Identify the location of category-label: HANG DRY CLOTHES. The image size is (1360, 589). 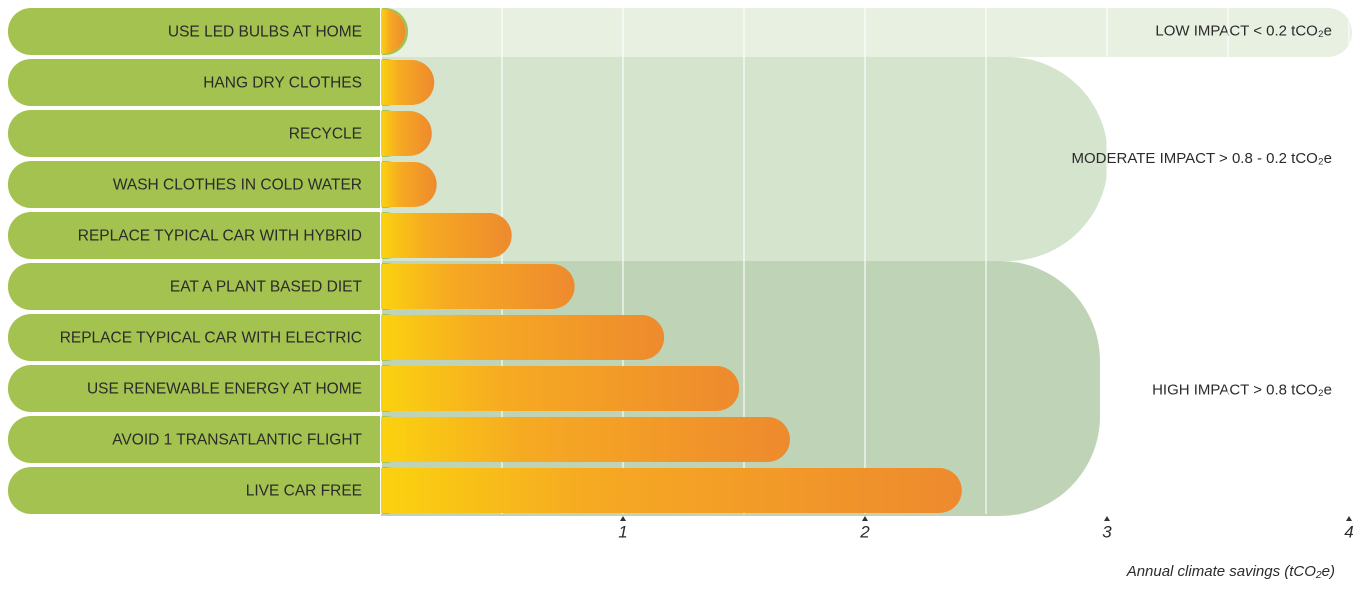
(282, 83).